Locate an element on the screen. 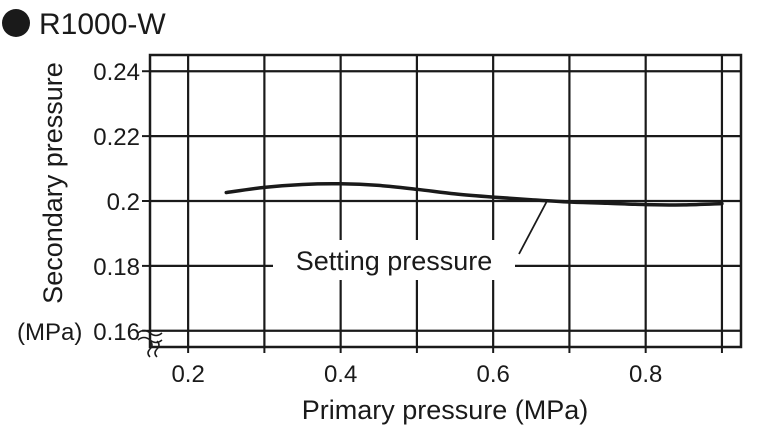 Image resolution: width=773 pixels, height=439 pixels. annotation-label: Setting pressure is located at coordinates (394, 261).